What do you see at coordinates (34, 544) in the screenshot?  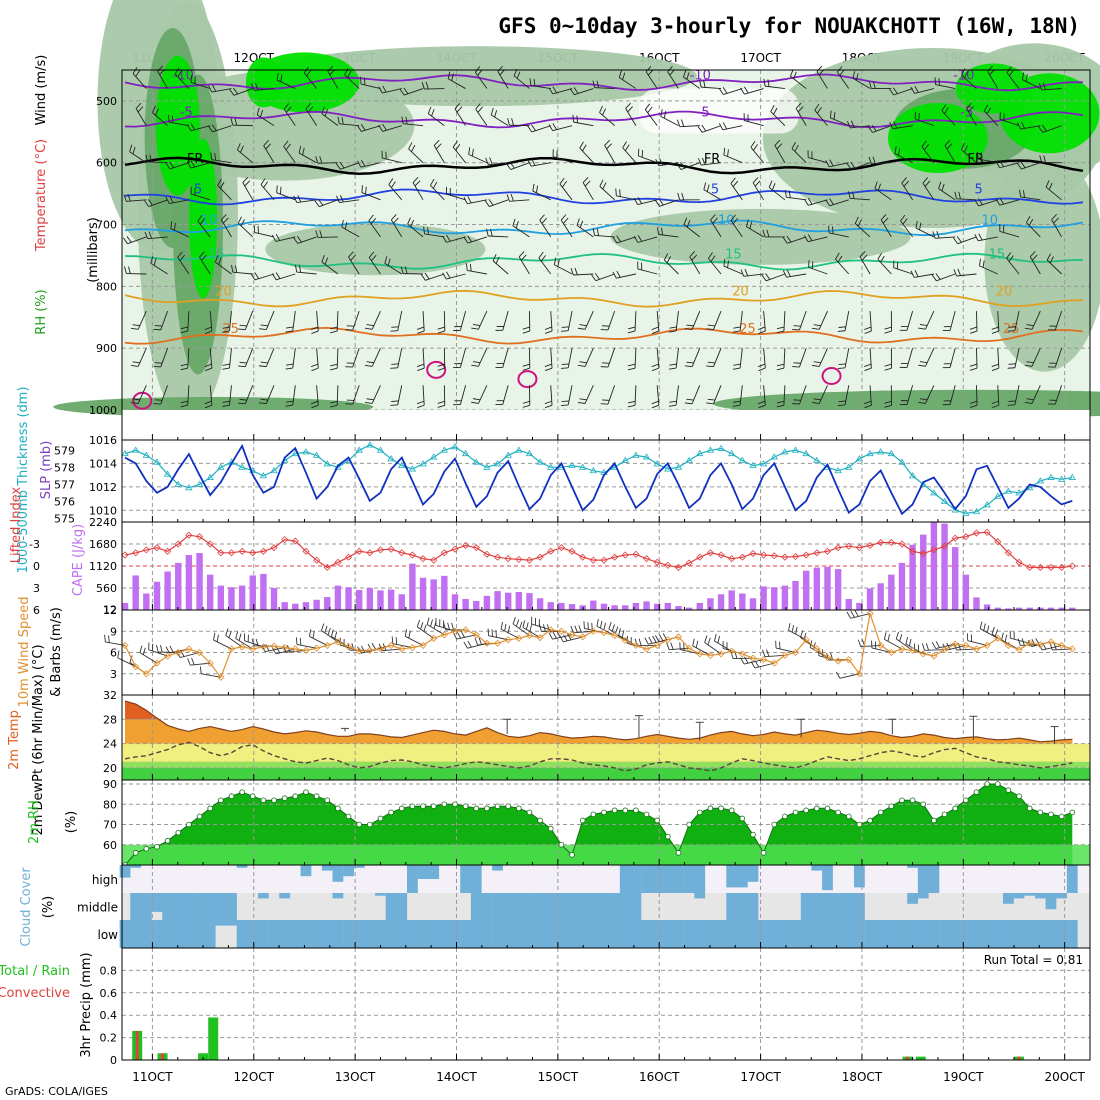 I see `y-tick-label: -3` at bounding box center [34, 544].